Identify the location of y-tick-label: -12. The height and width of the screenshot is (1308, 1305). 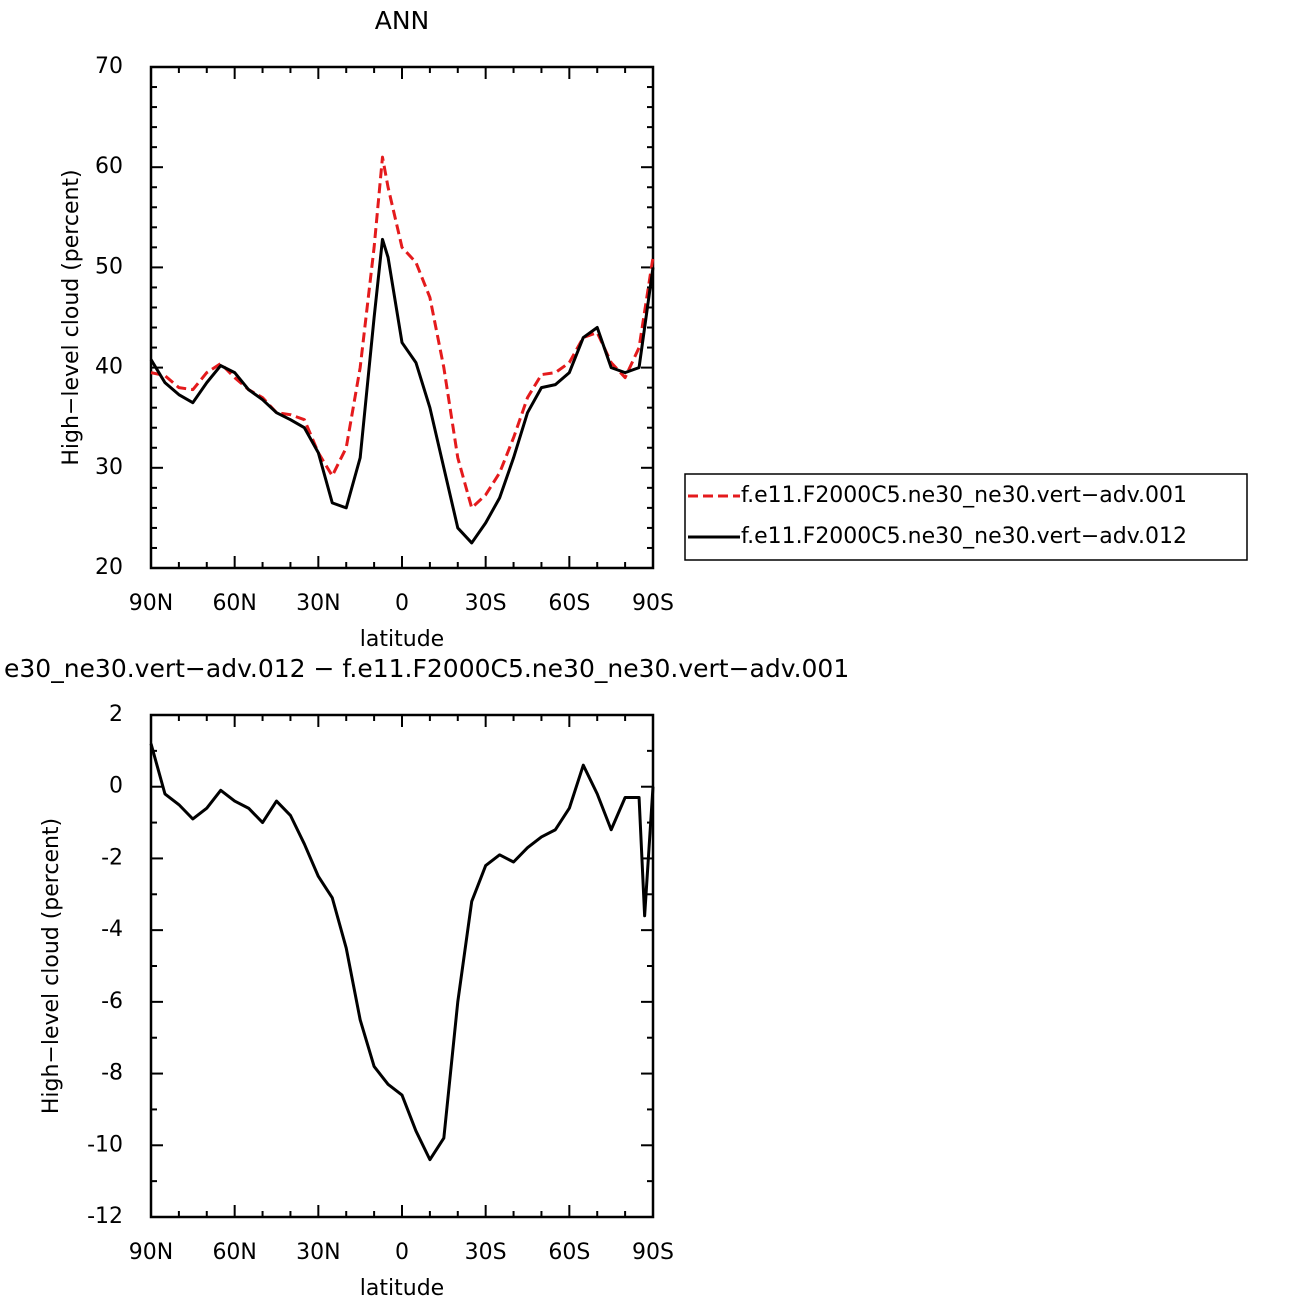
(105, 1216).